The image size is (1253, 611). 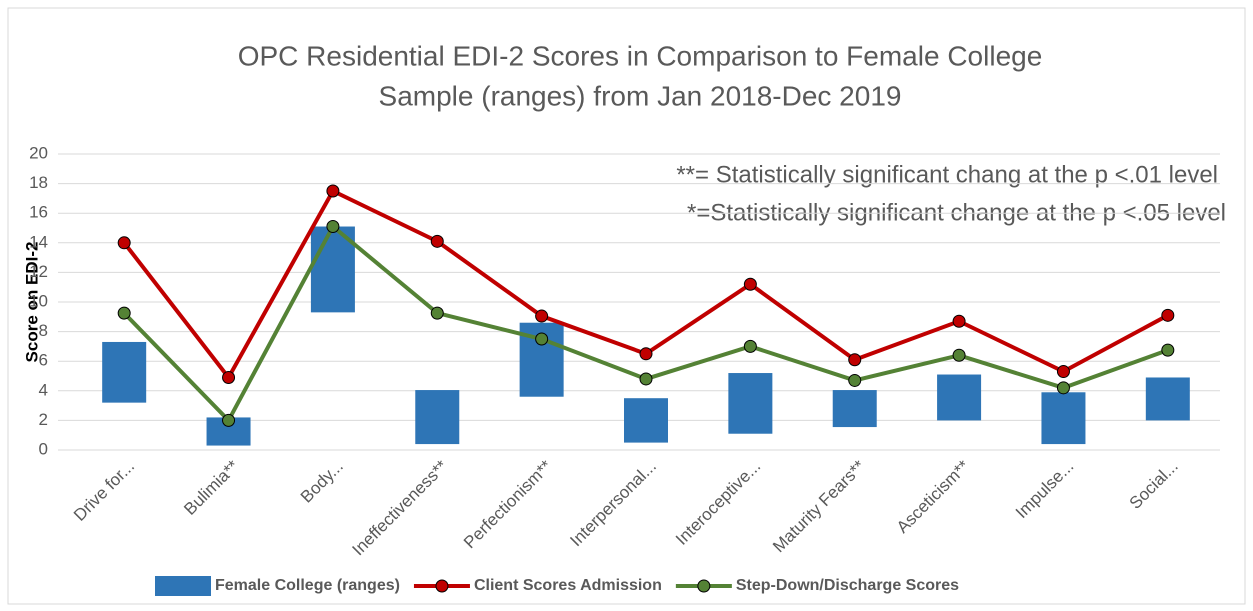 I want to click on chart-title: Sample (ranges) from Jan 2018-Dec 2019, so click(x=640, y=95).